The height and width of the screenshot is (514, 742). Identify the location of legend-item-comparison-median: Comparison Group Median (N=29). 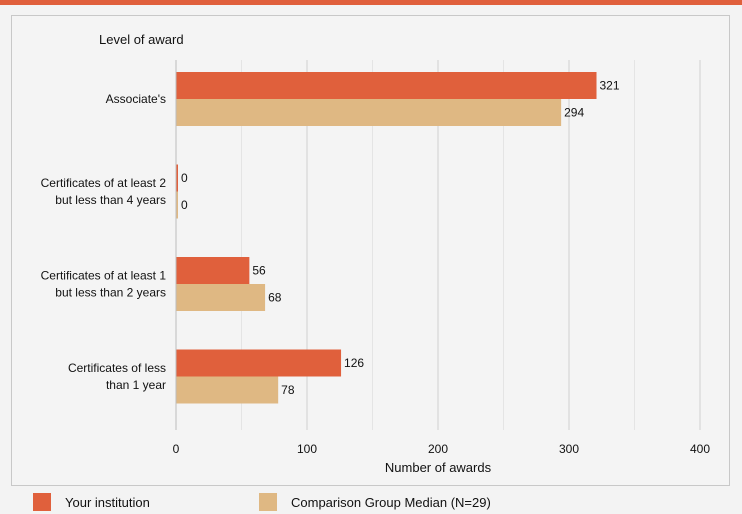
(375, 502).